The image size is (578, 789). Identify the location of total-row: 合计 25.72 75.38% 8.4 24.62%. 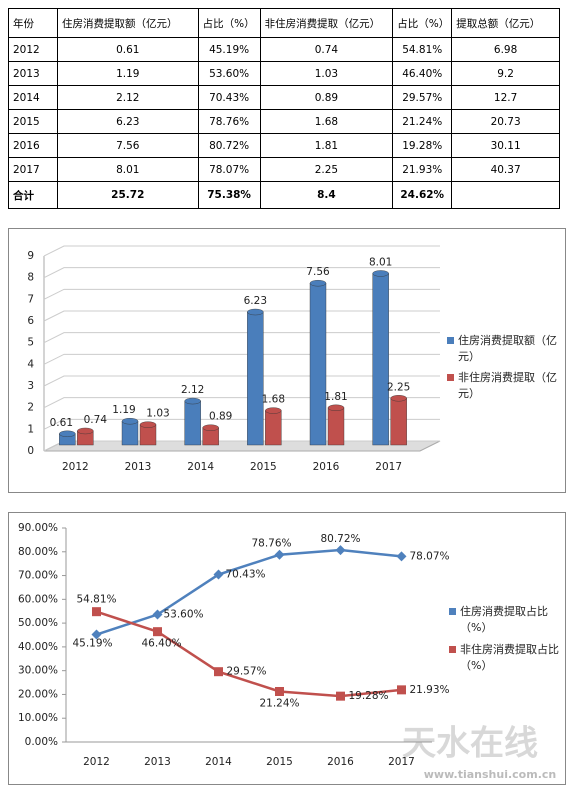
(284, 195).